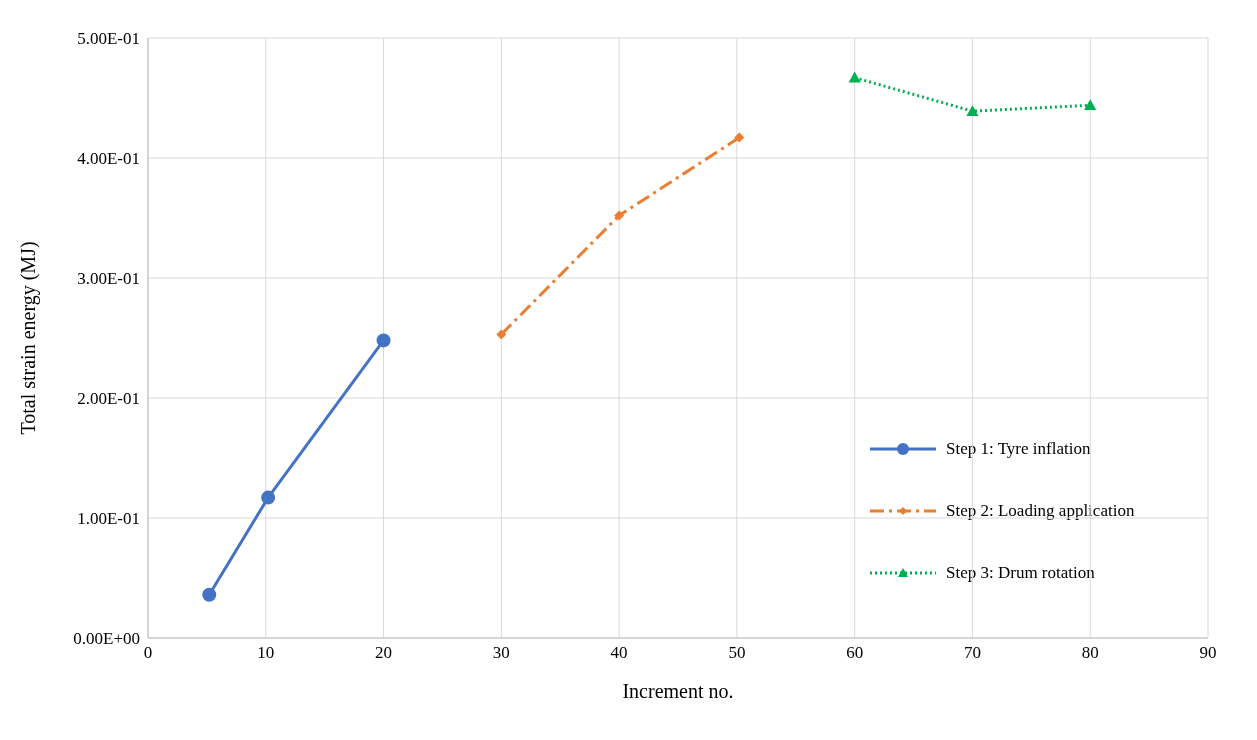  I want to click on x-tick-label: 90, so click(1208, 653).